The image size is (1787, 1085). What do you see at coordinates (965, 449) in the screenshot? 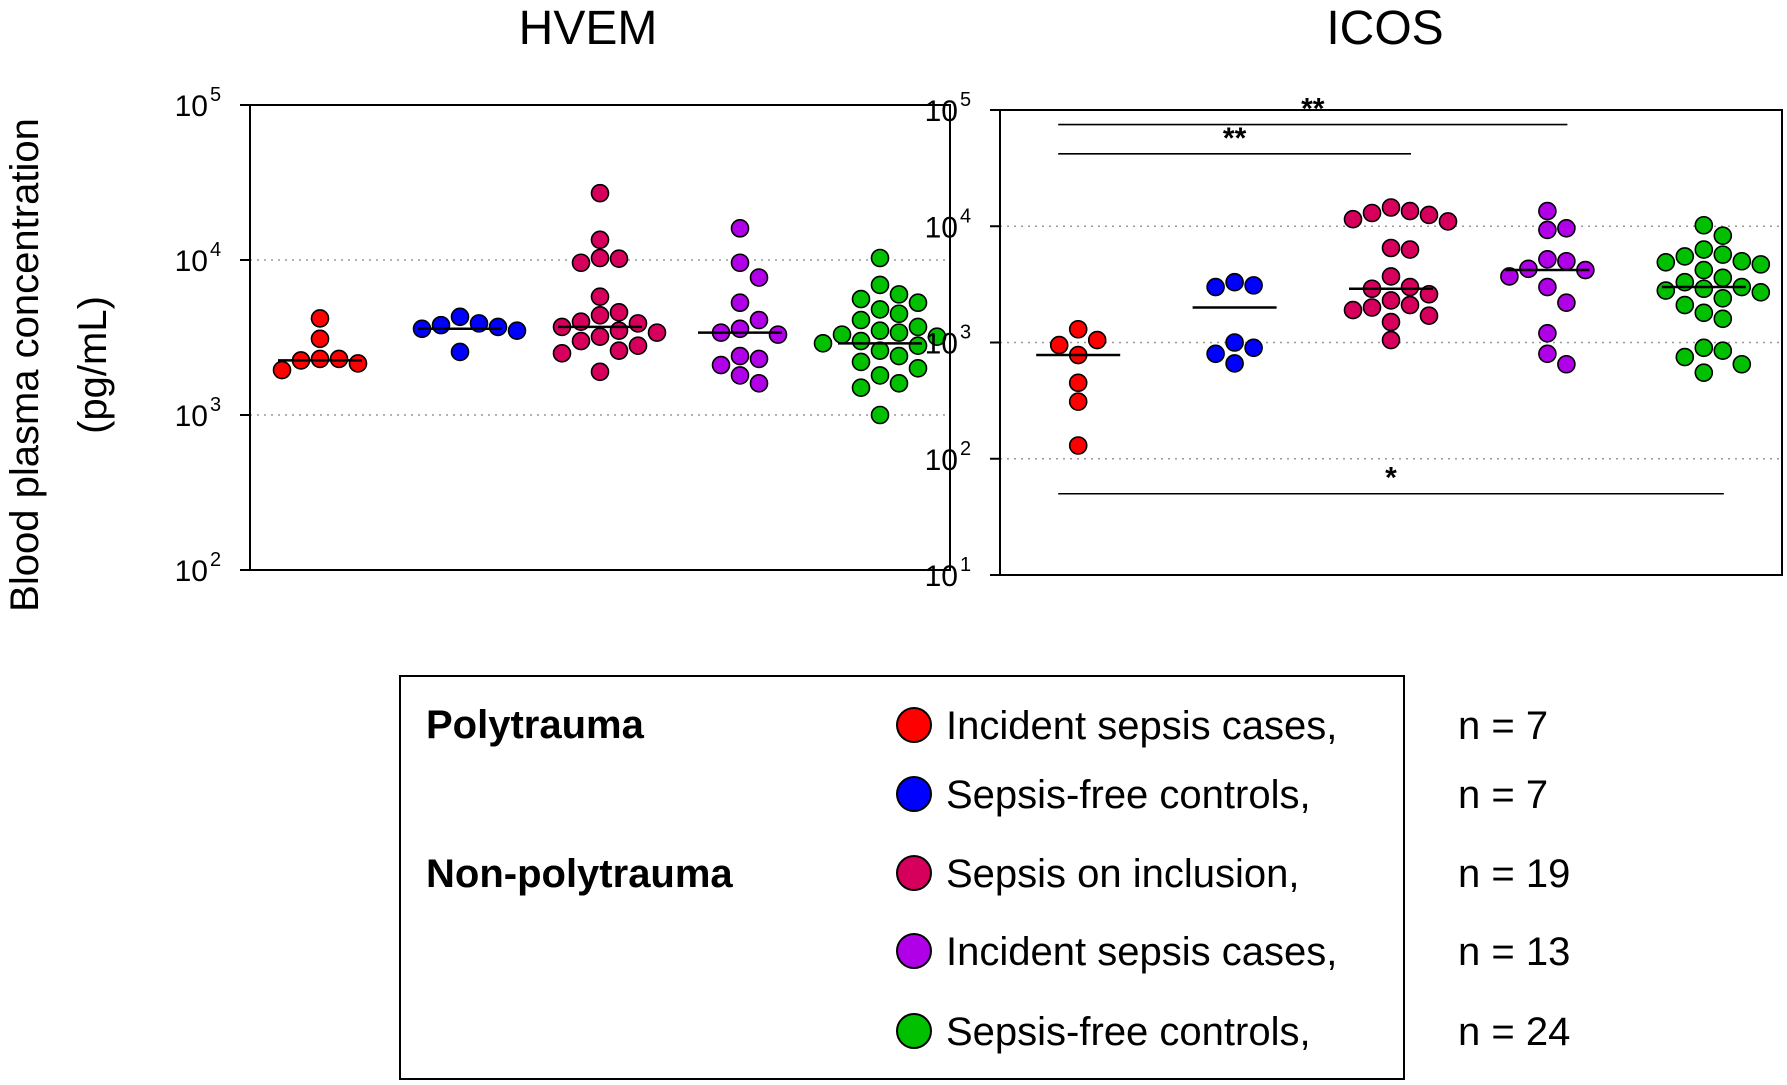
I see `y-tick-exponent: 2` at bounding box center [965, 449].